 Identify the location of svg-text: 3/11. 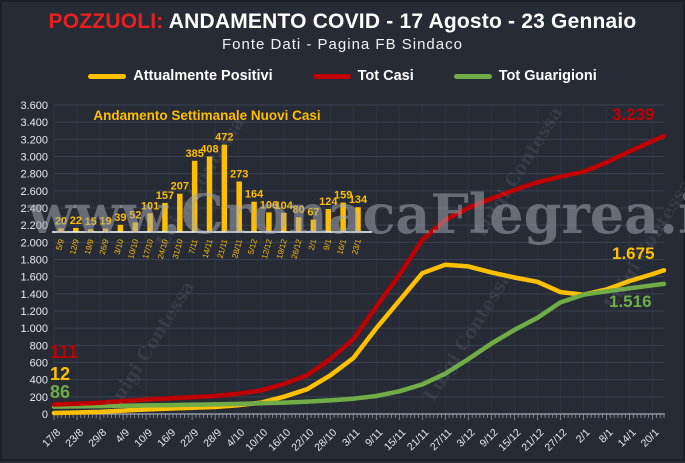
(351, 438).